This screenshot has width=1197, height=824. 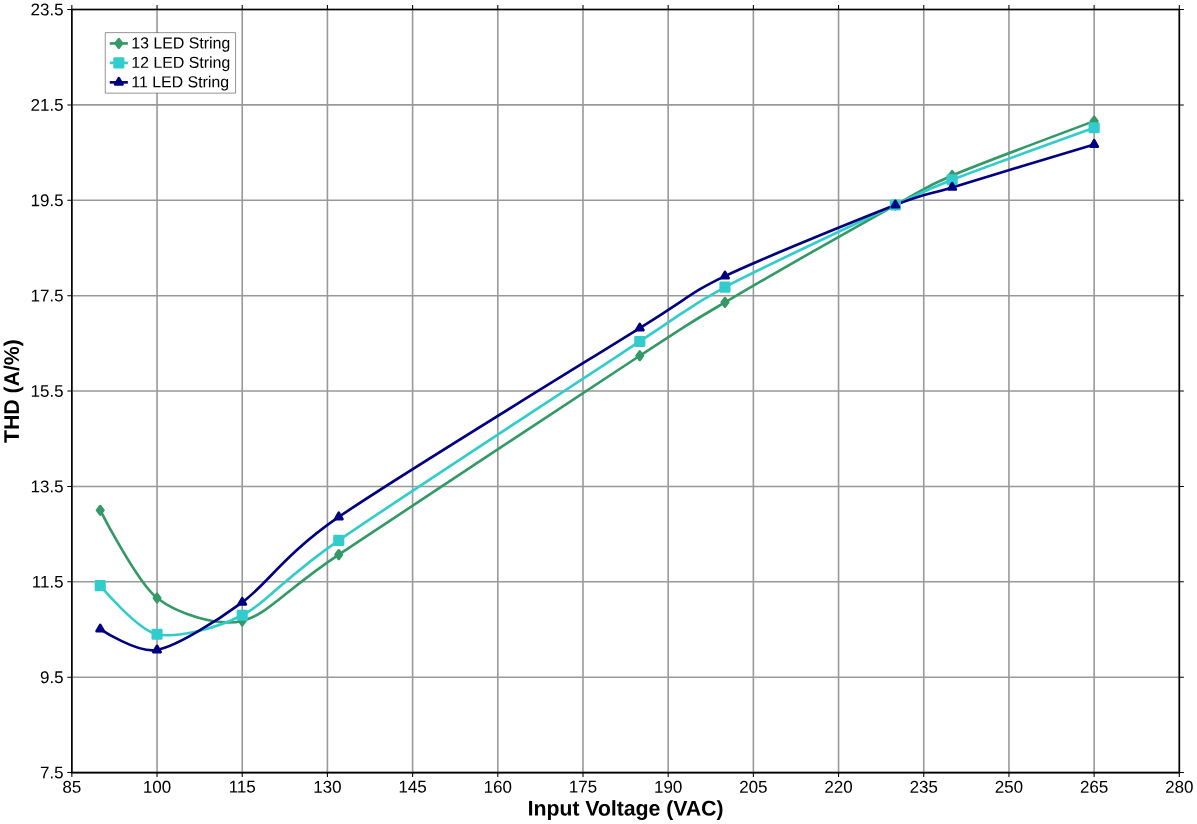 What do you see at coordinates (47, 200) in the screenshot?
I see `y-tick-label: 19.5` at bounding box center [47, 200].